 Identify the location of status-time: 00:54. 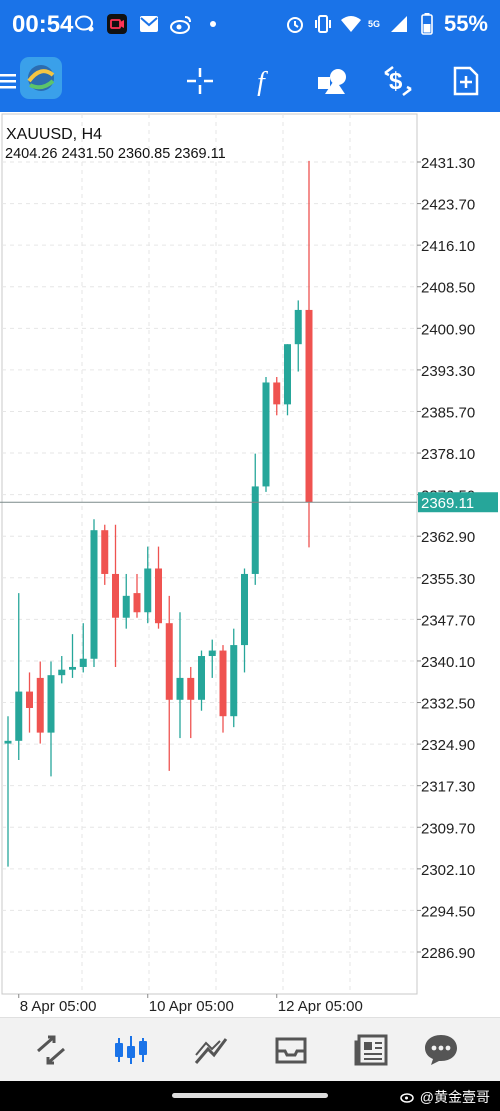
(43, 24).